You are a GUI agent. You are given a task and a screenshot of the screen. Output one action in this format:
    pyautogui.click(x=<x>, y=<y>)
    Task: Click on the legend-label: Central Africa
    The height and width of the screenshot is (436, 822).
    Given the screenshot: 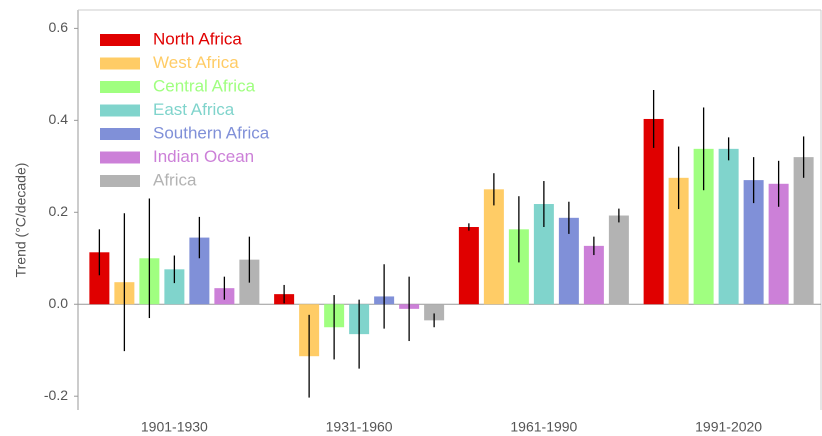 What is the action you would take?
    pyautogui.click(x=204, y=85)
    